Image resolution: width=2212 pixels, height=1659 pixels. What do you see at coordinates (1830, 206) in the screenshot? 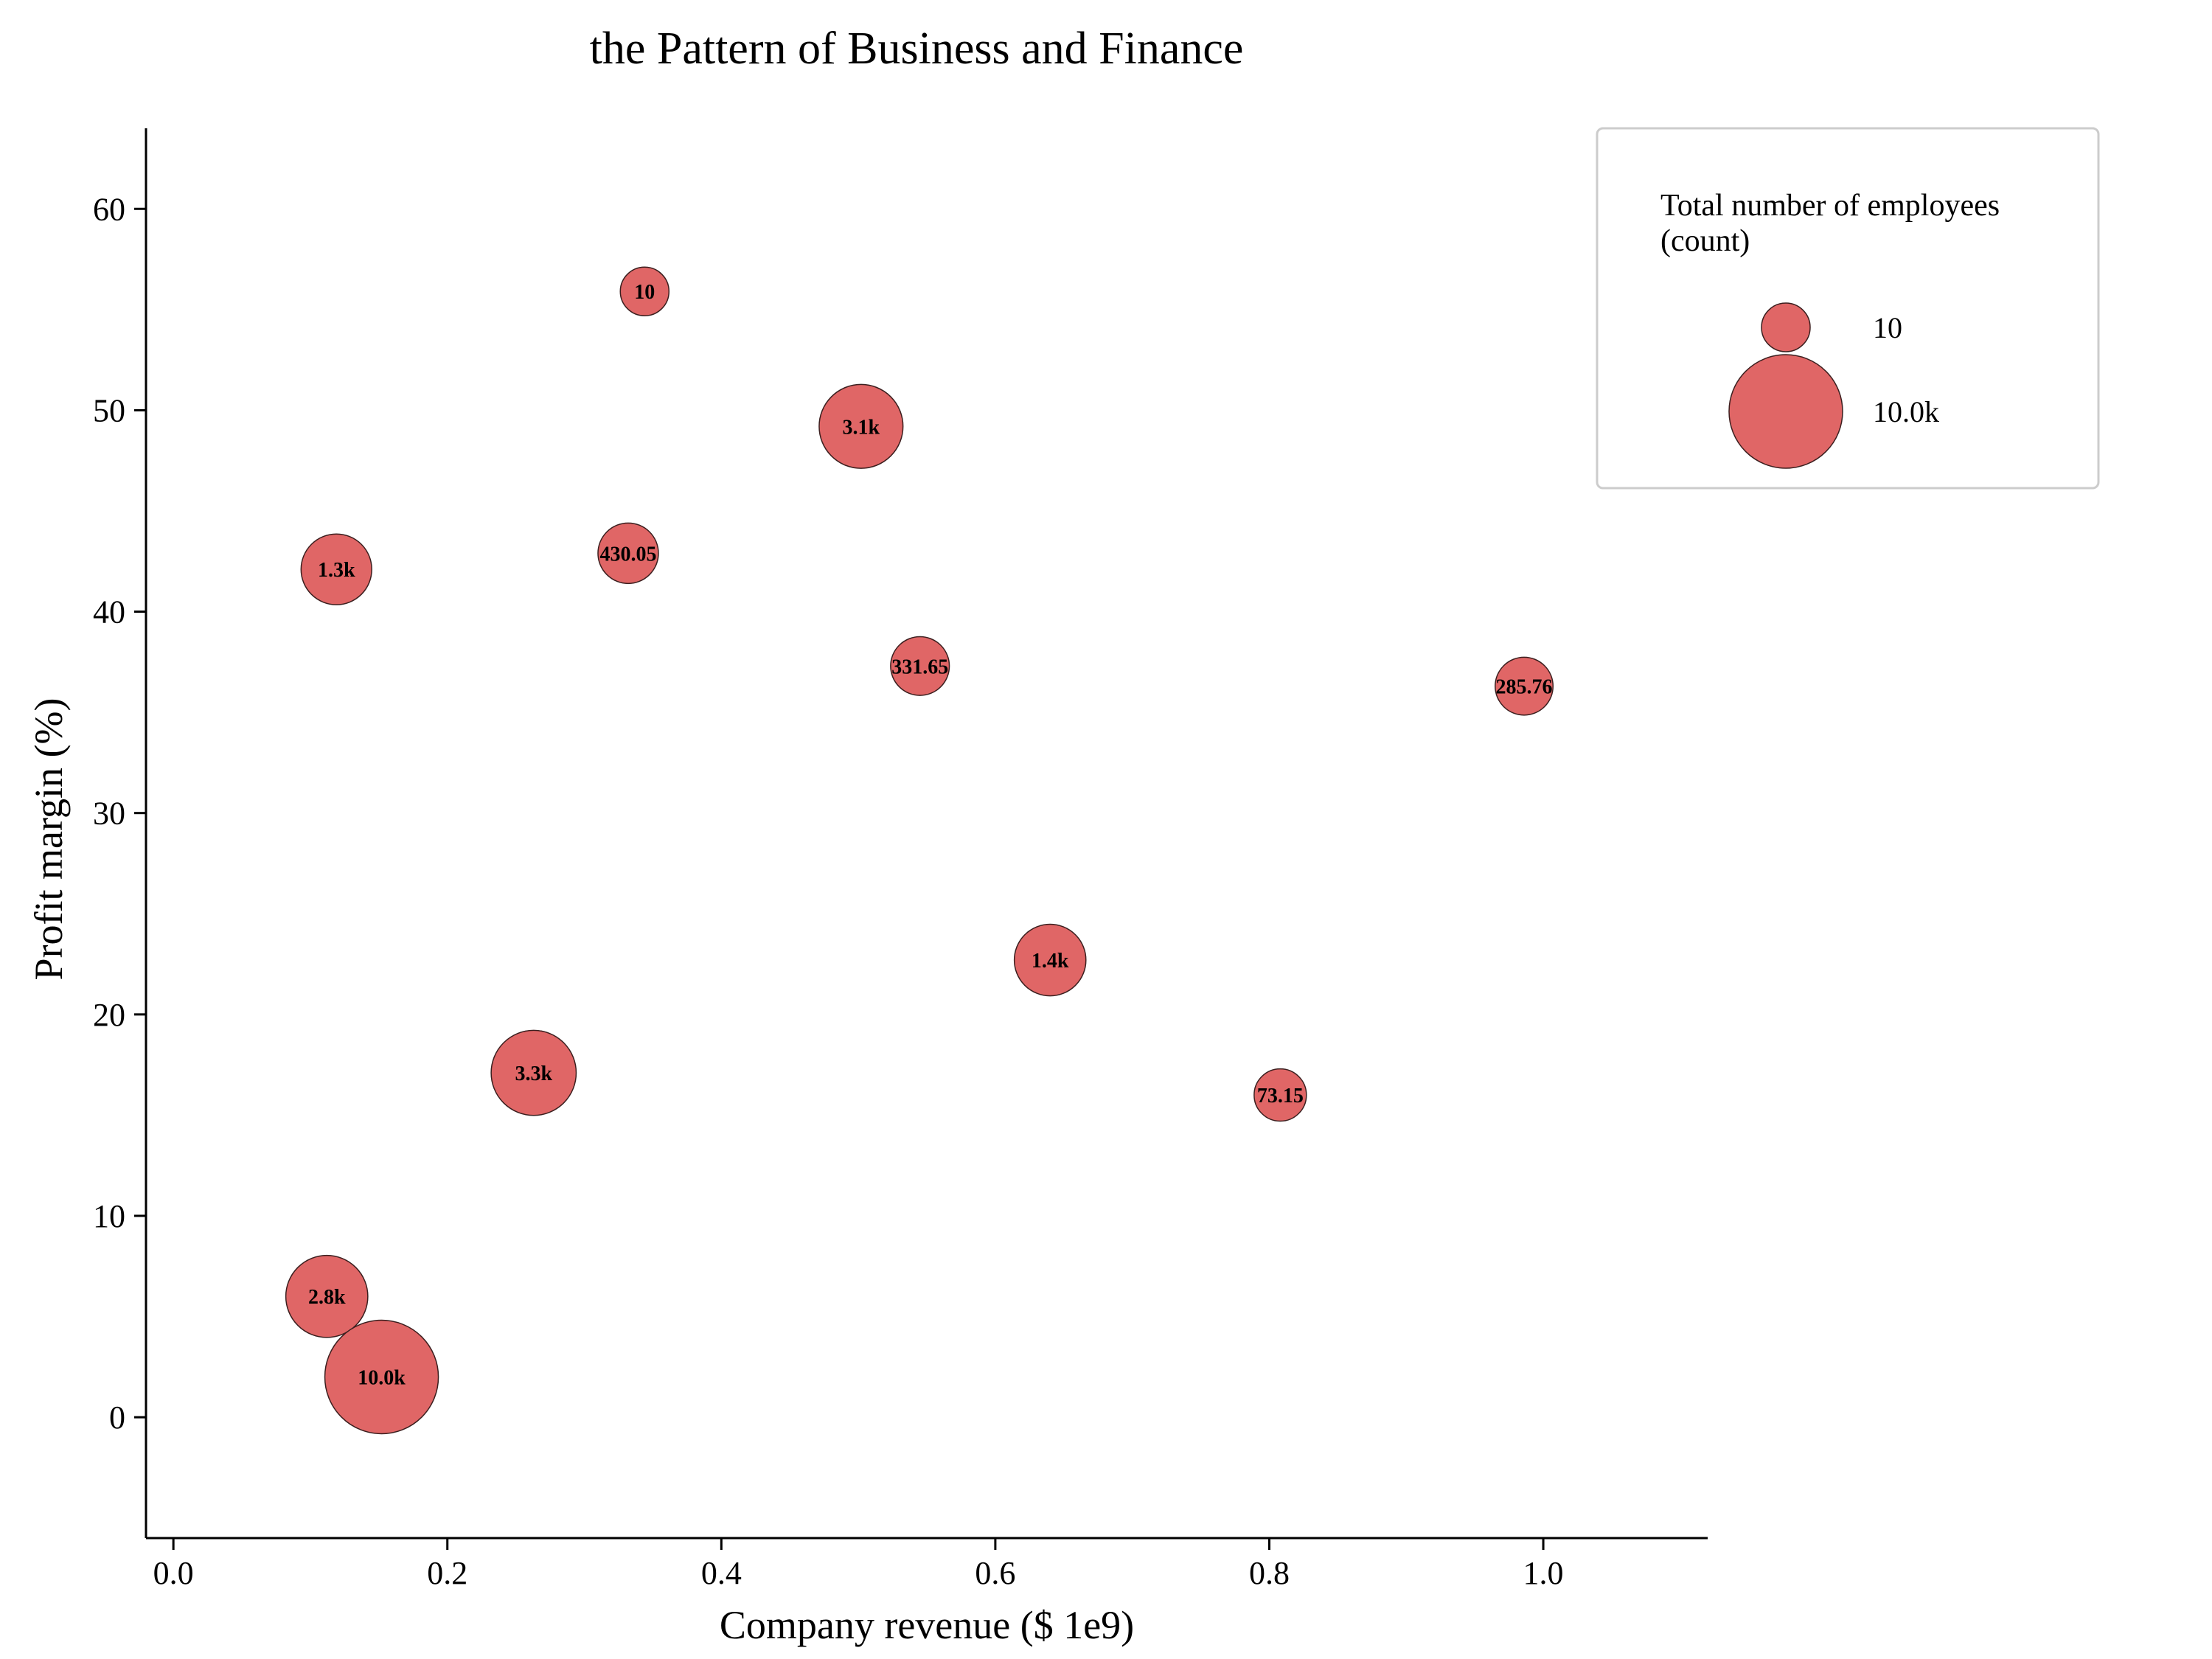
I see `legend-title-line: Total number of employees` at bounding box center [1830, 206].